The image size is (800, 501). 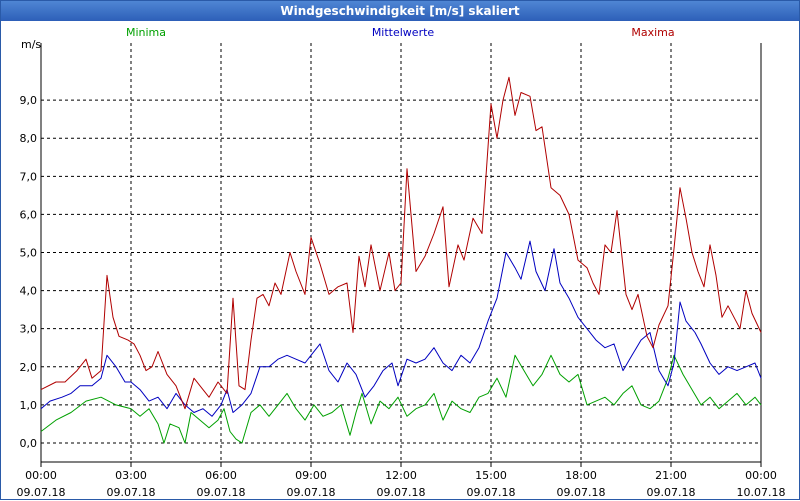 I want to click on x-tick-time: 15:00, so click(x=491, y=475).